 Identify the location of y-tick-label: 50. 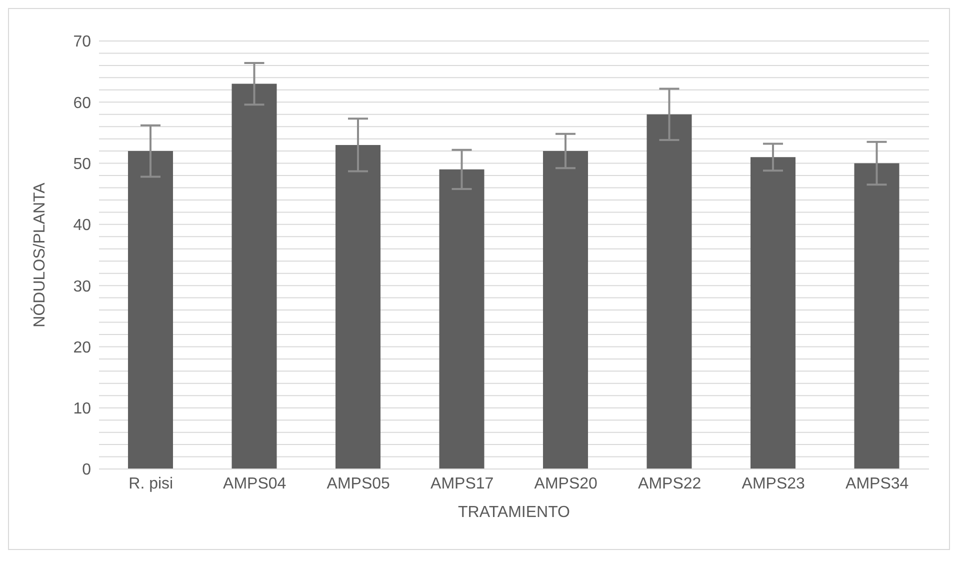
(82, 164).